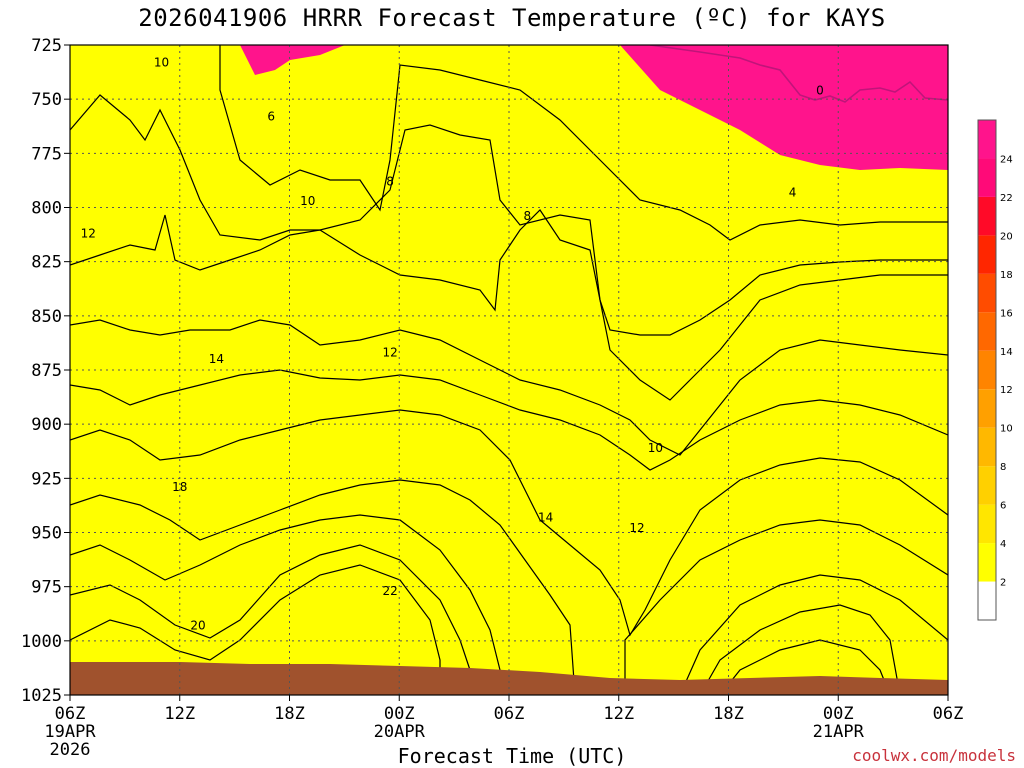 The width and height of the screenshot is (1024, 768). What do you see at coordinates (1006, 275) in the screenshot?
I see `colorbar-label: 18` at bounding box center [1006, 275].